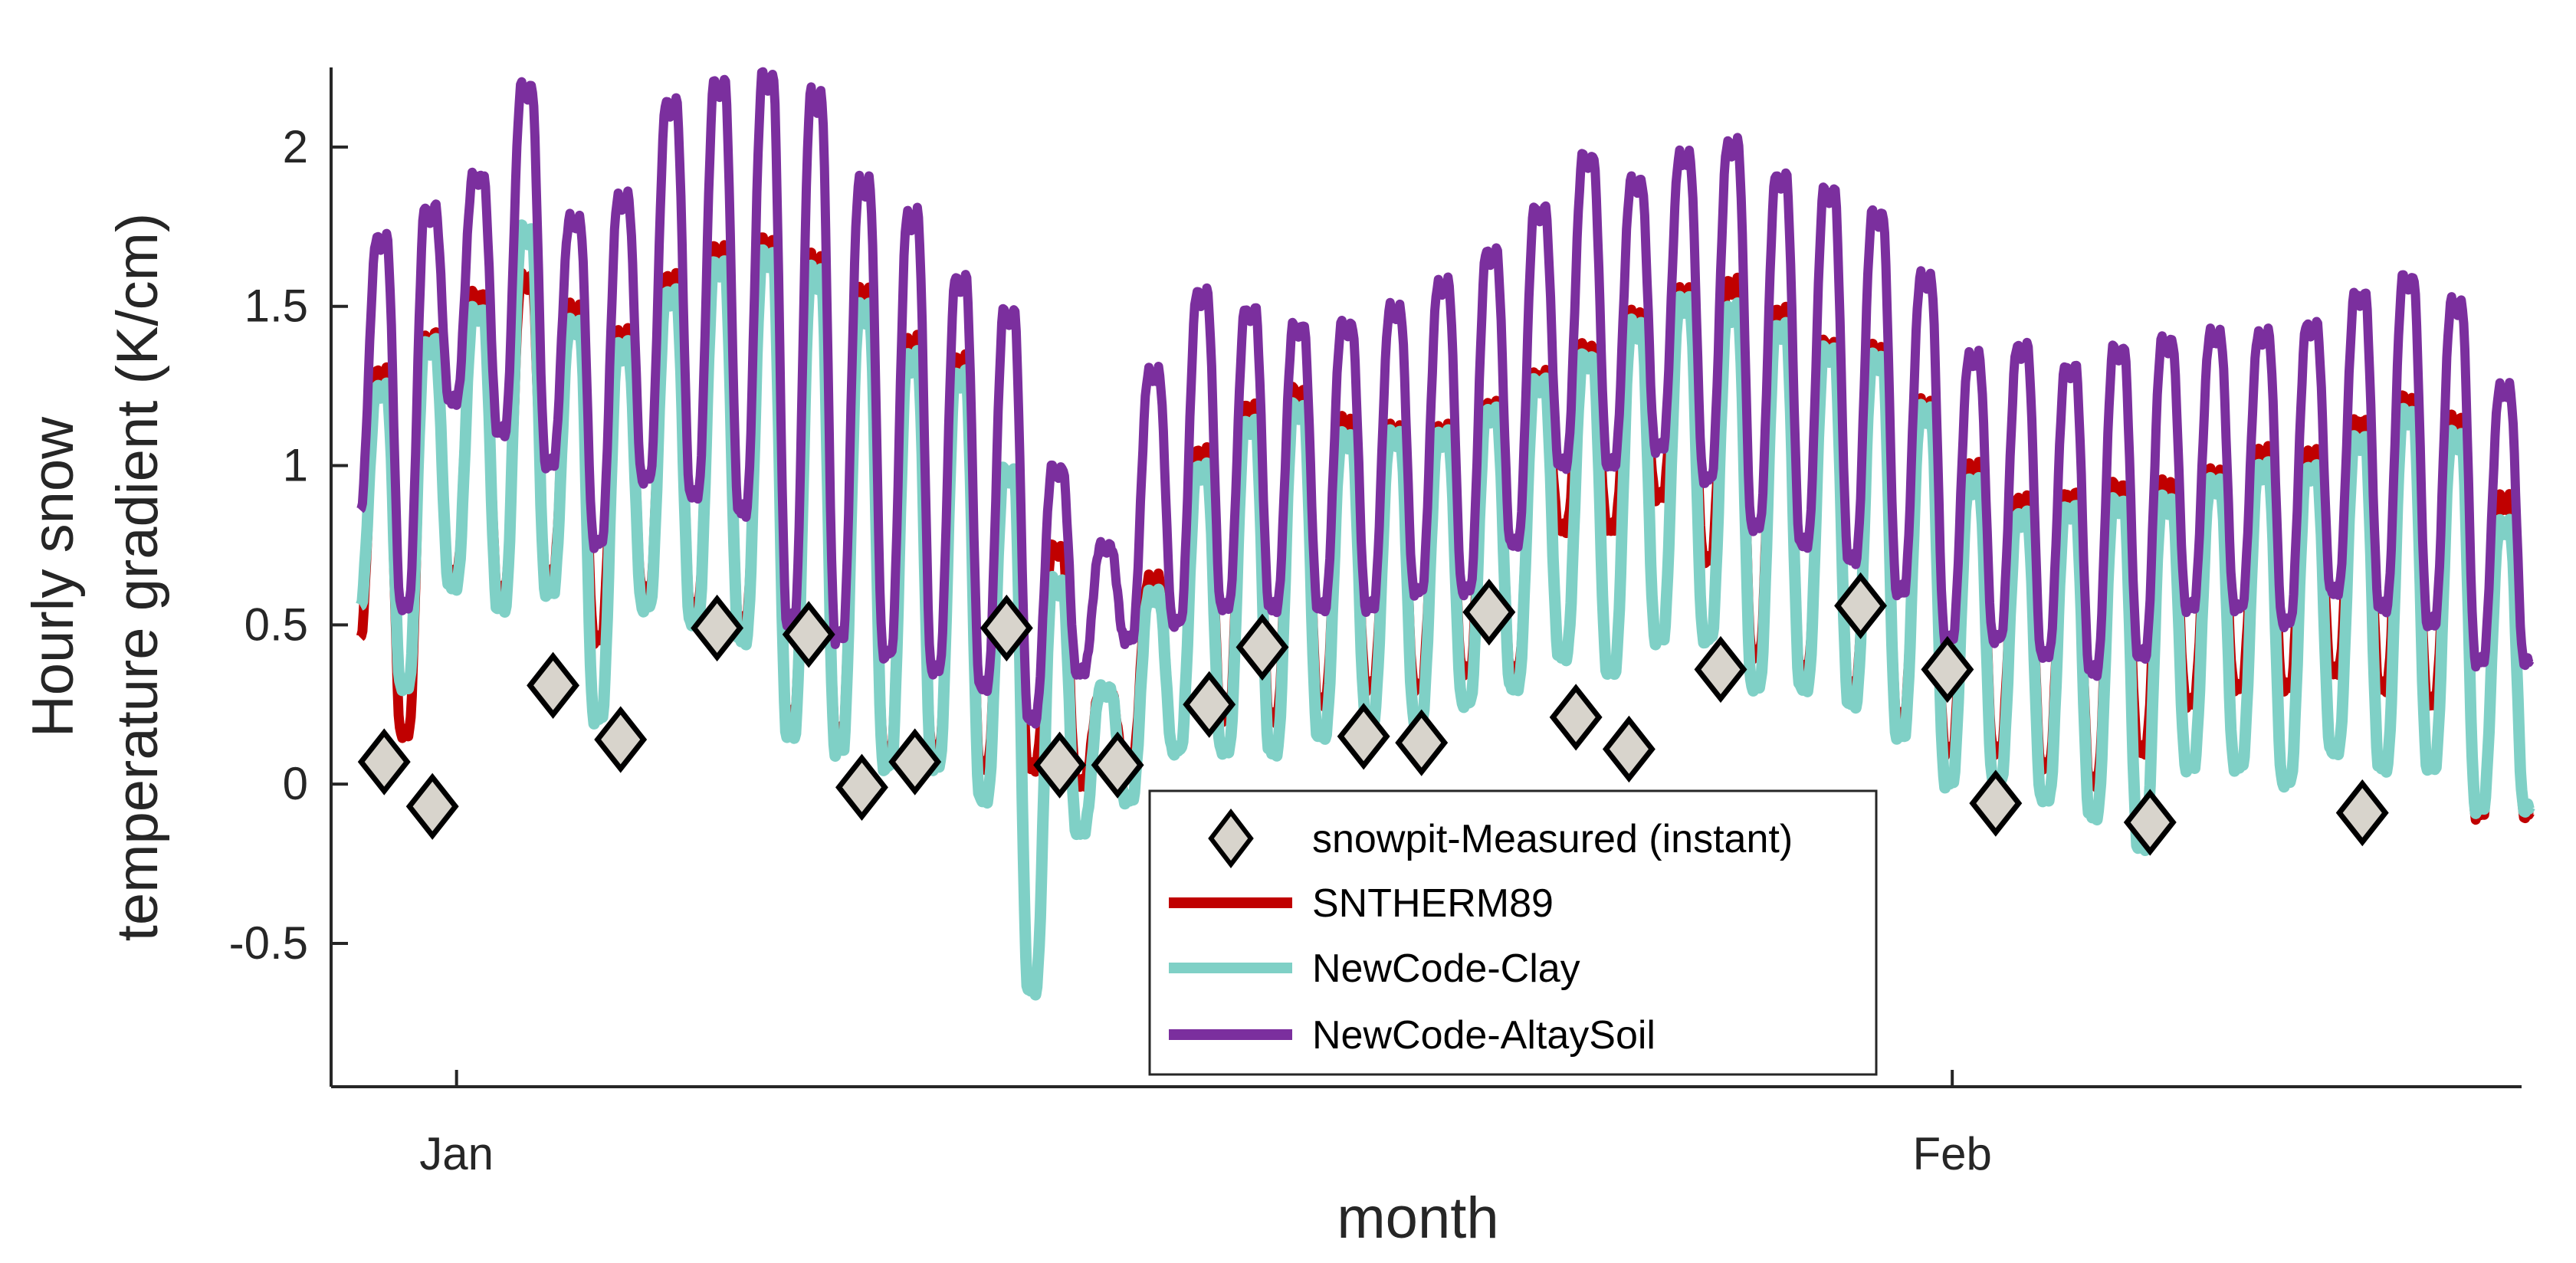  I want to click on y-tick-label: 1, so click(295, 466).